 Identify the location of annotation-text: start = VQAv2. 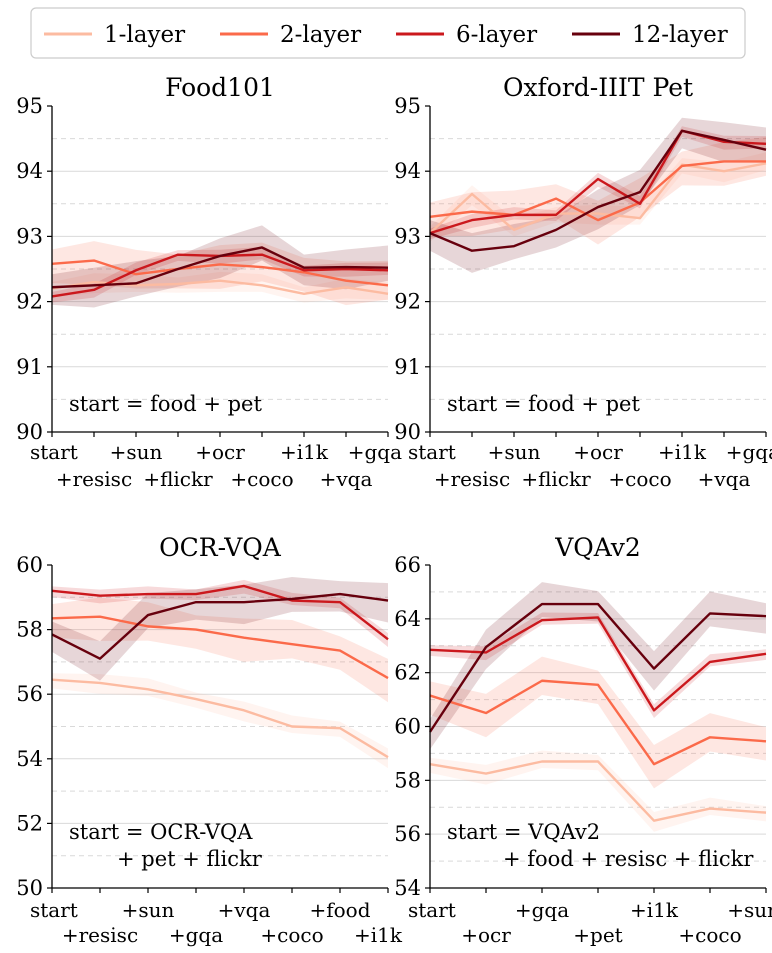
(523, 832).